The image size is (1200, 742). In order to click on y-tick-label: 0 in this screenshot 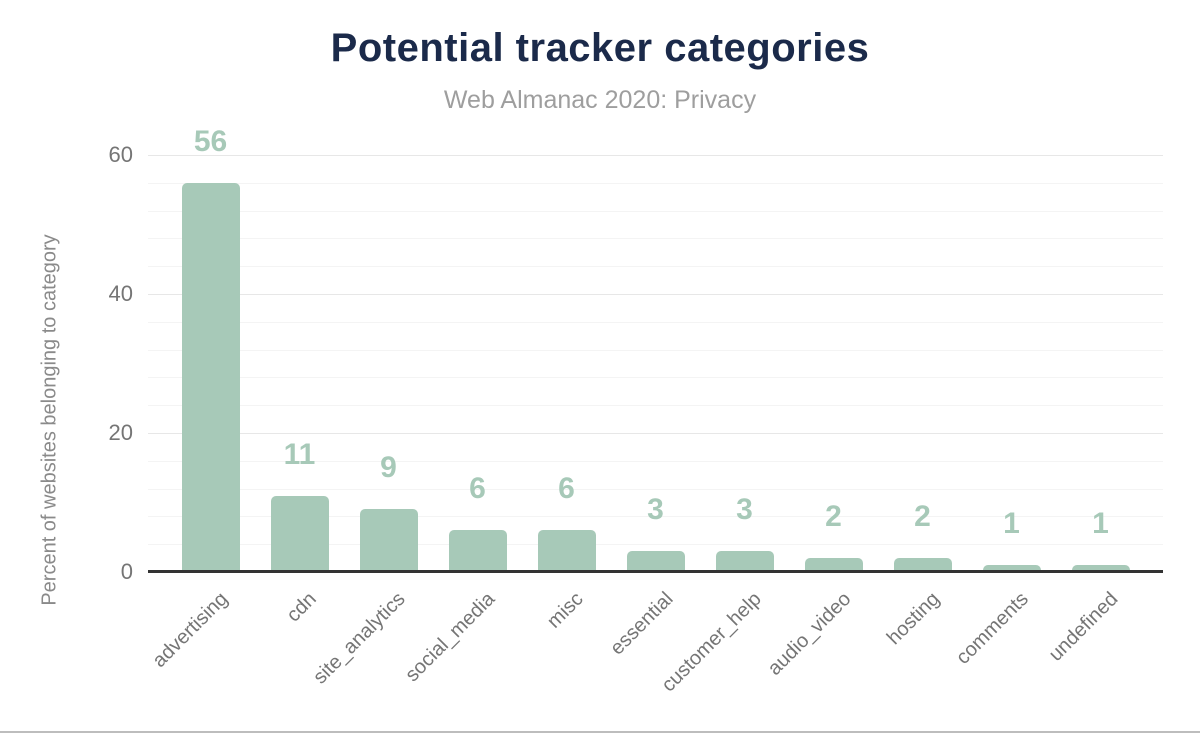, I will do `click(126, 571)`.